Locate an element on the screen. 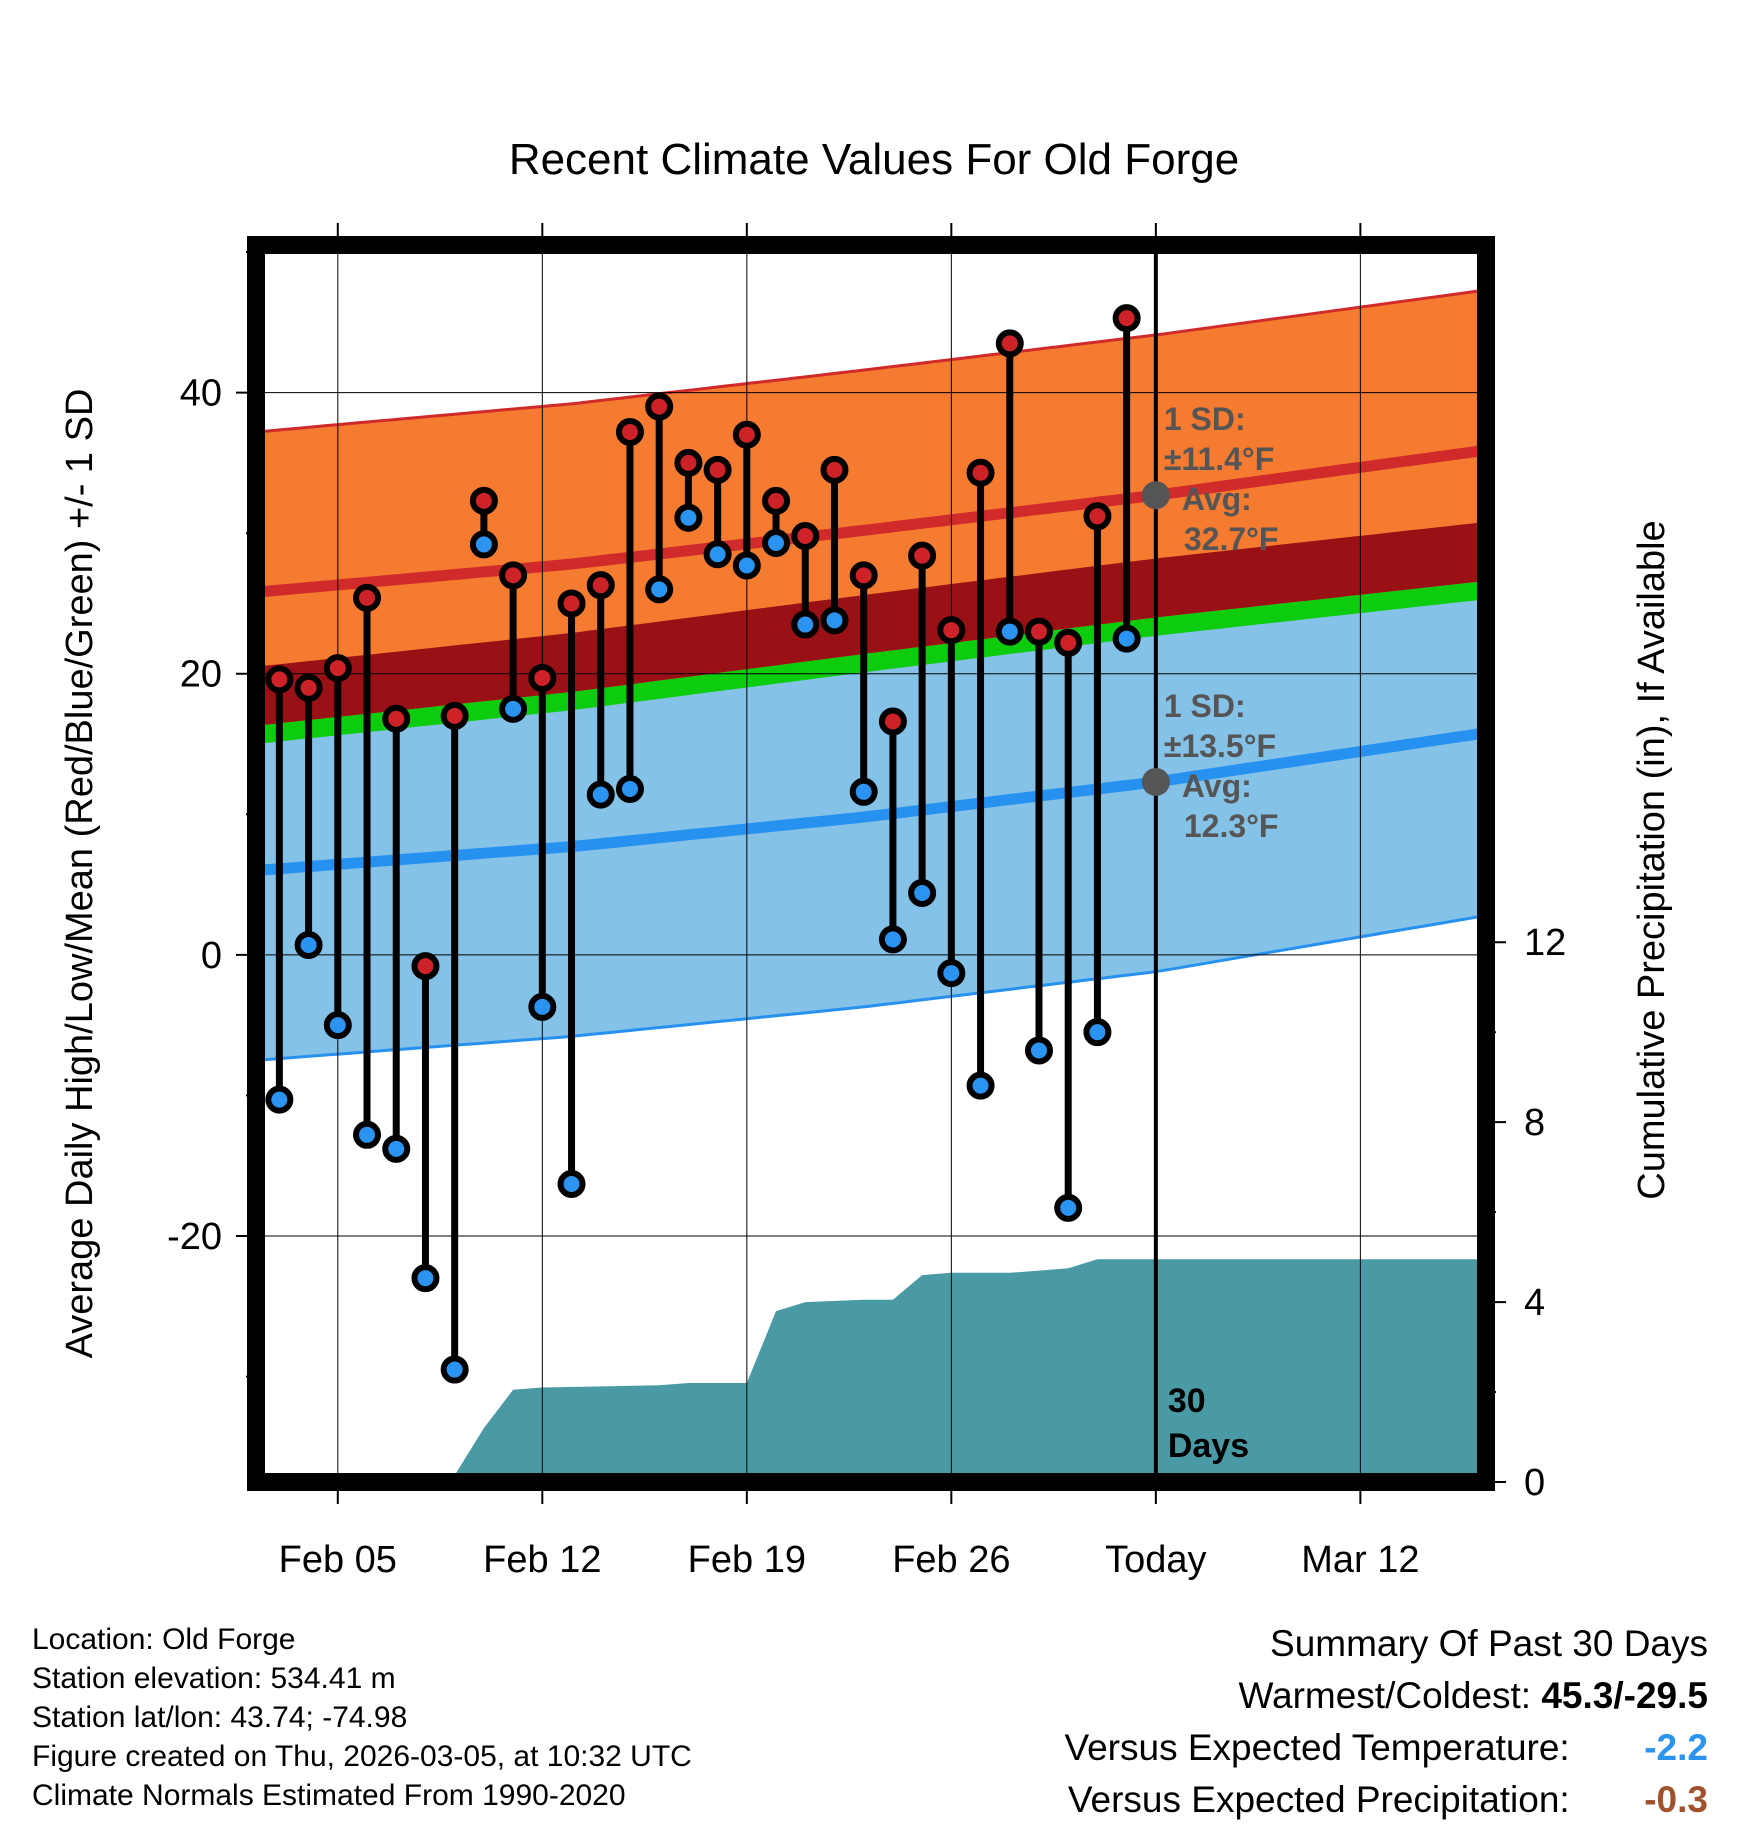  low-sd-value: ±13.5°F is located at coordinates (1220, 746).